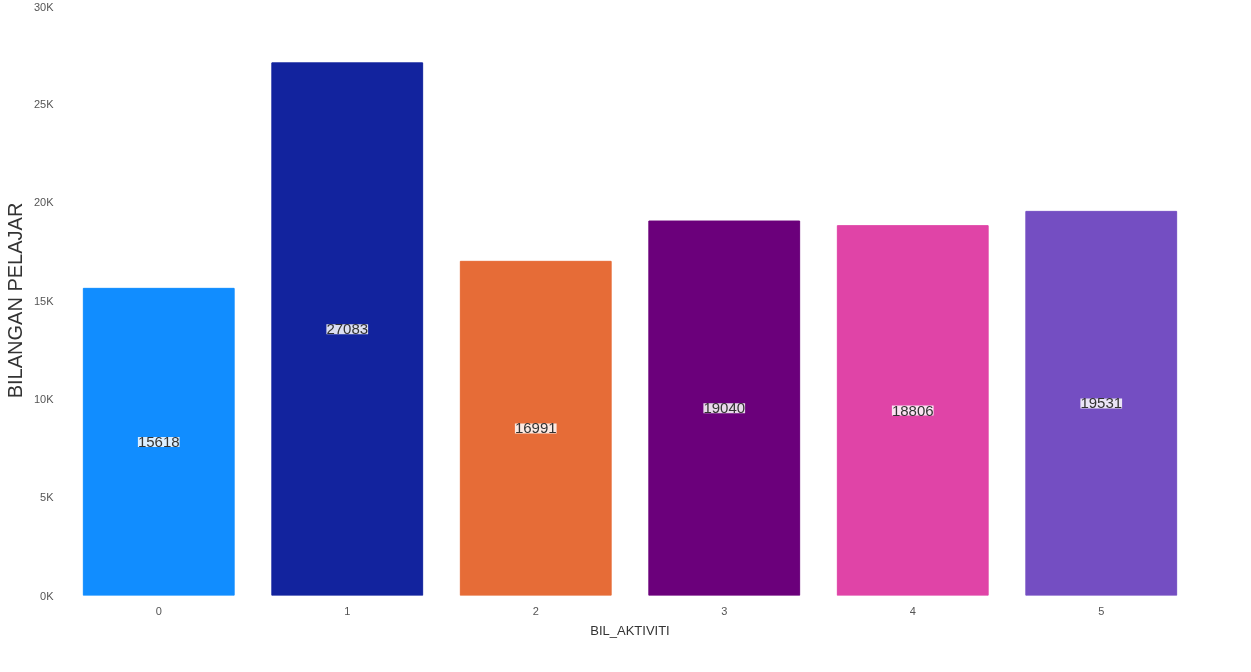 This screenshot has height=672, width=1251. I want to click on x-tick-label: 3, so click(724, 610).